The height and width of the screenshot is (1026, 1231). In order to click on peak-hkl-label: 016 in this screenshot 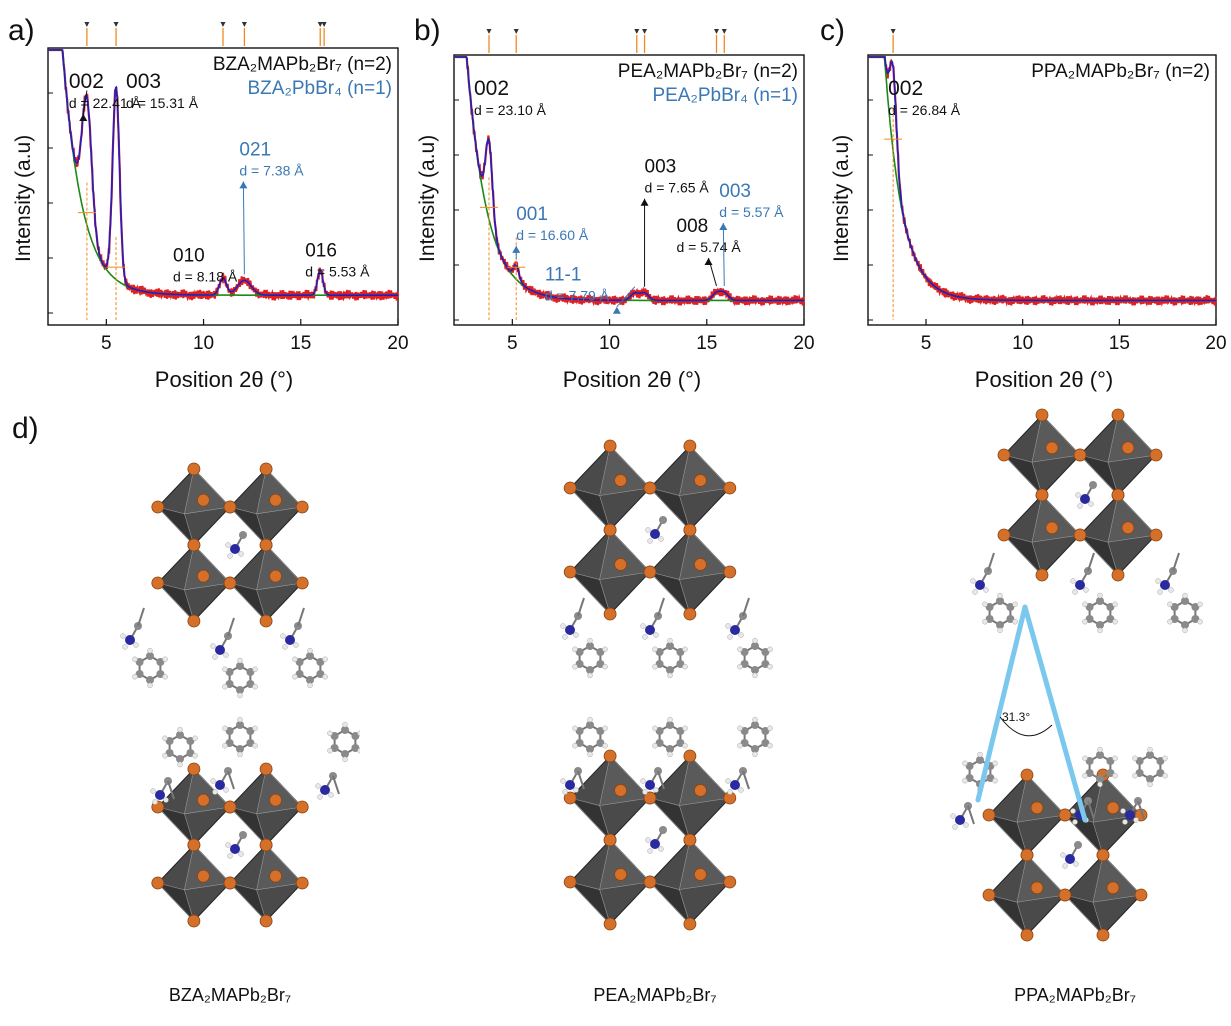, I will do `click(321, 250)`.